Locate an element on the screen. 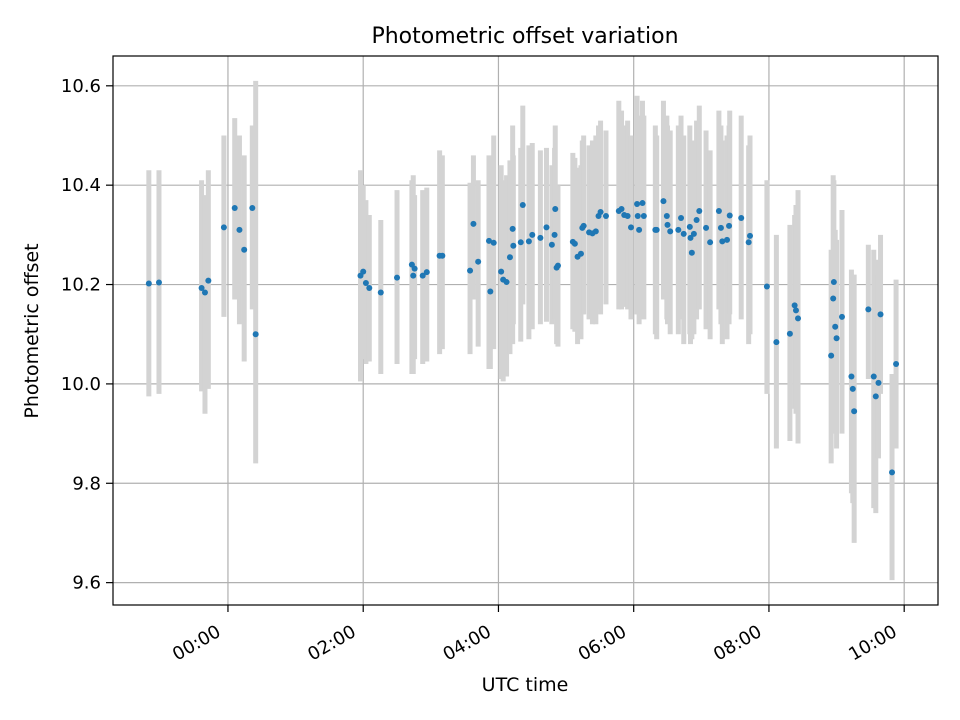  y-axis-label: Photometric offset is located at coordinates (32, 330).